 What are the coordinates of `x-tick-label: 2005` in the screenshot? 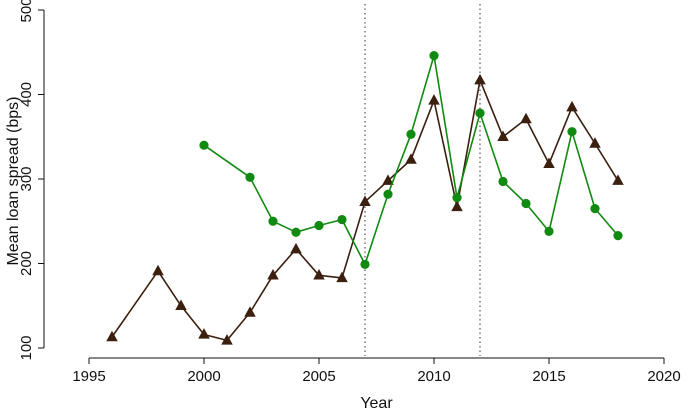 It's located at (318, 376).